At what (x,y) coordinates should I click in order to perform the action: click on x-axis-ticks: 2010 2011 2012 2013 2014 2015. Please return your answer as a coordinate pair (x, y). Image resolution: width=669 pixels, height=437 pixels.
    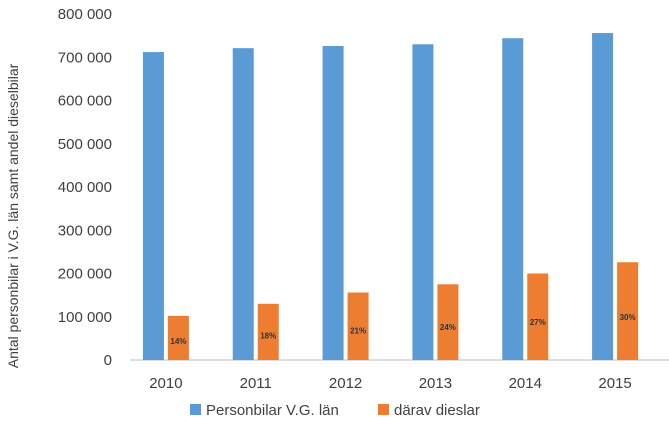
    Looking at the image, I should click on (390, 383).